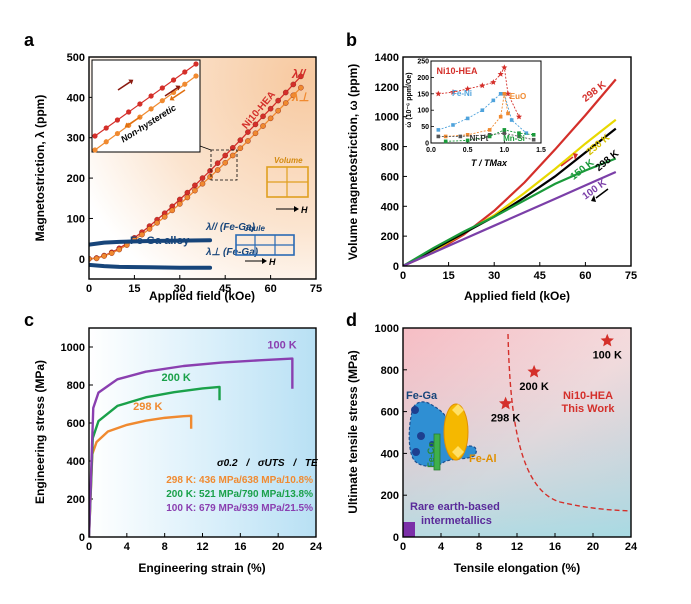  I want to click on rare-earth-label-1: Rare earth-based, so click(455, 507).